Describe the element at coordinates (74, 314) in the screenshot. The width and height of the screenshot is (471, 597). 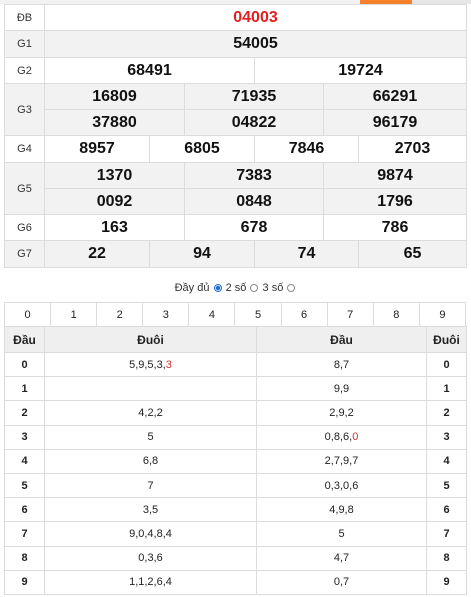
I see `digit-filter-1: 1` at that location.